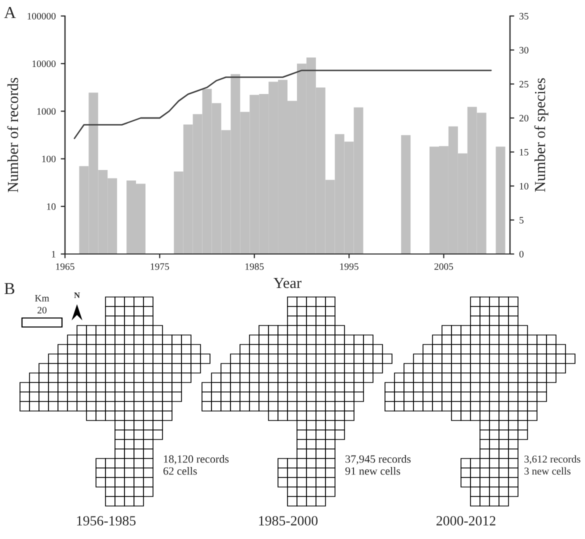  Describe the element at coordinates (372, 470) in the screenshot. I see `text: 91 new cells` at that location.